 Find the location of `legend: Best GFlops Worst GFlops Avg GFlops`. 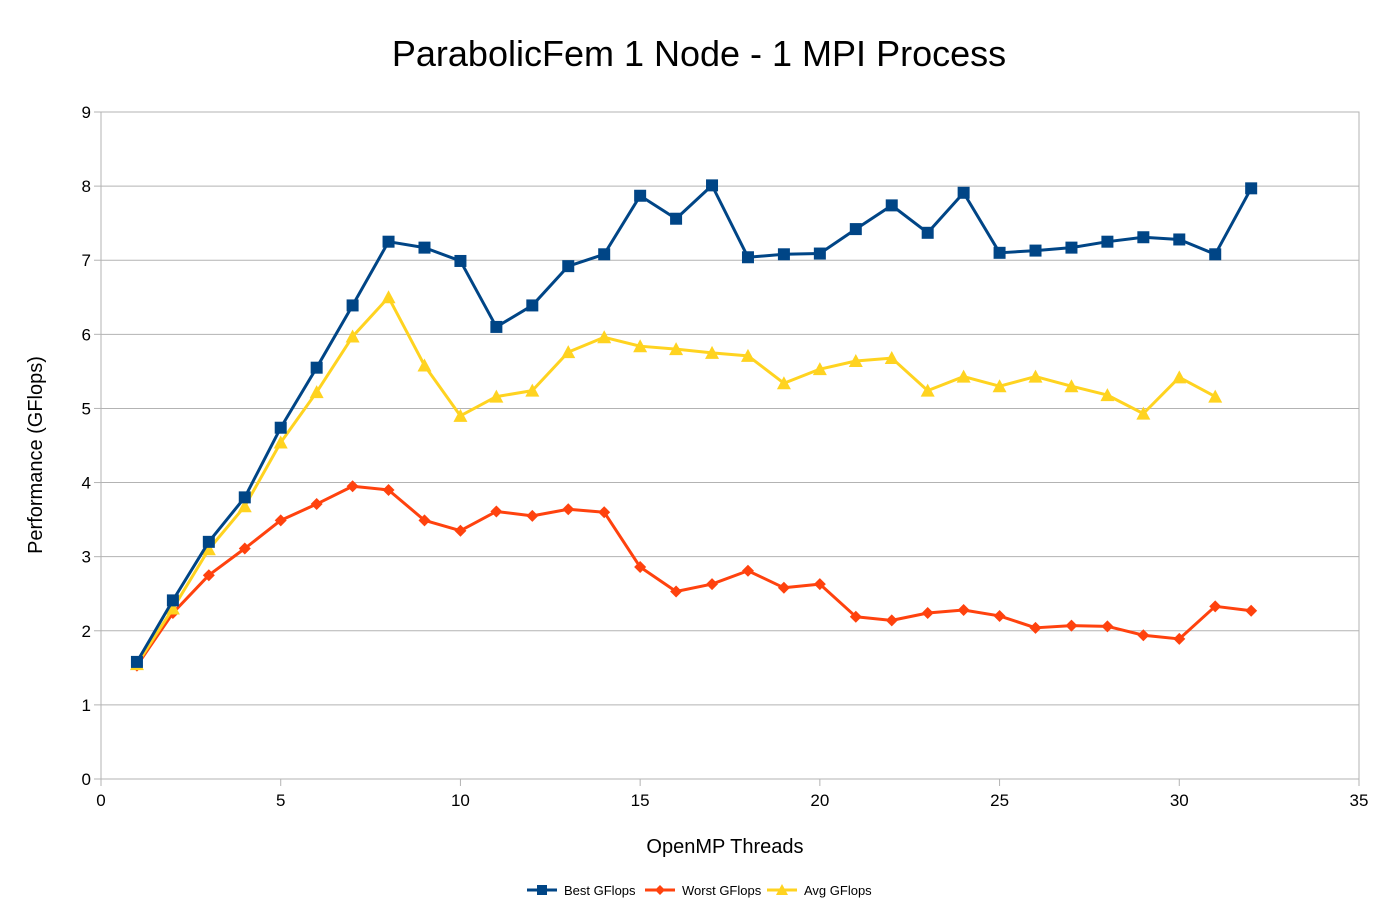

legend: Best GFlops Worst GFlops Avg GFlops is located at coordinates (699, 890).